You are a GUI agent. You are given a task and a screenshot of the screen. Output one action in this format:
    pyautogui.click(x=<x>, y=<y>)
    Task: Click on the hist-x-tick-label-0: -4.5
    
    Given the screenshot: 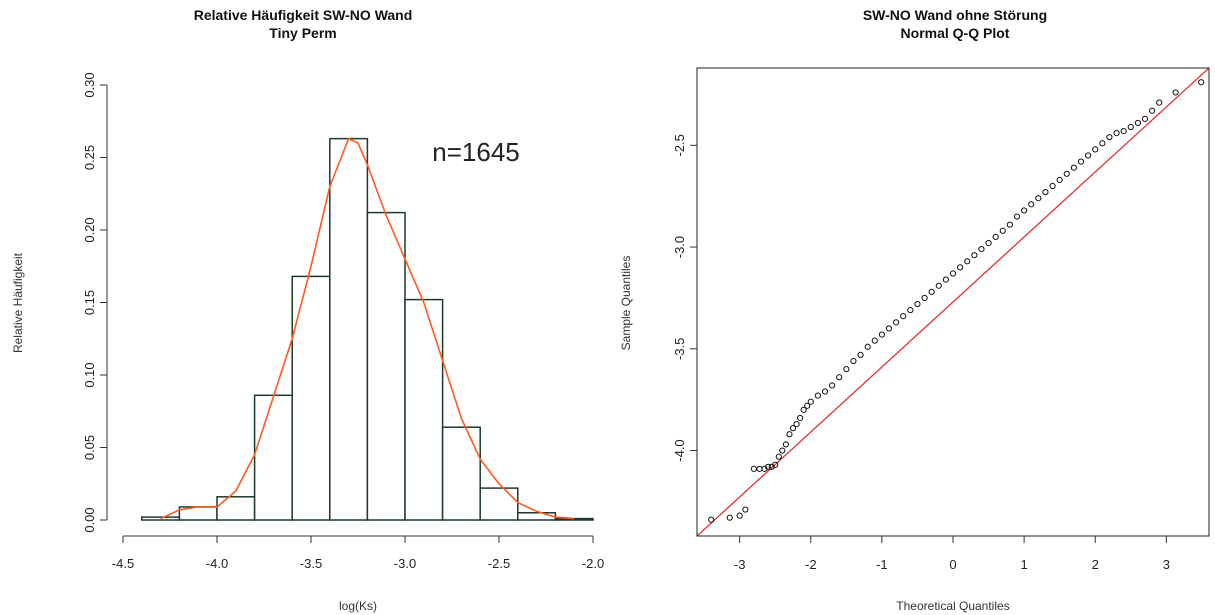 What is the action you would take?
    pyautogui.click(x=123, y=563)
    